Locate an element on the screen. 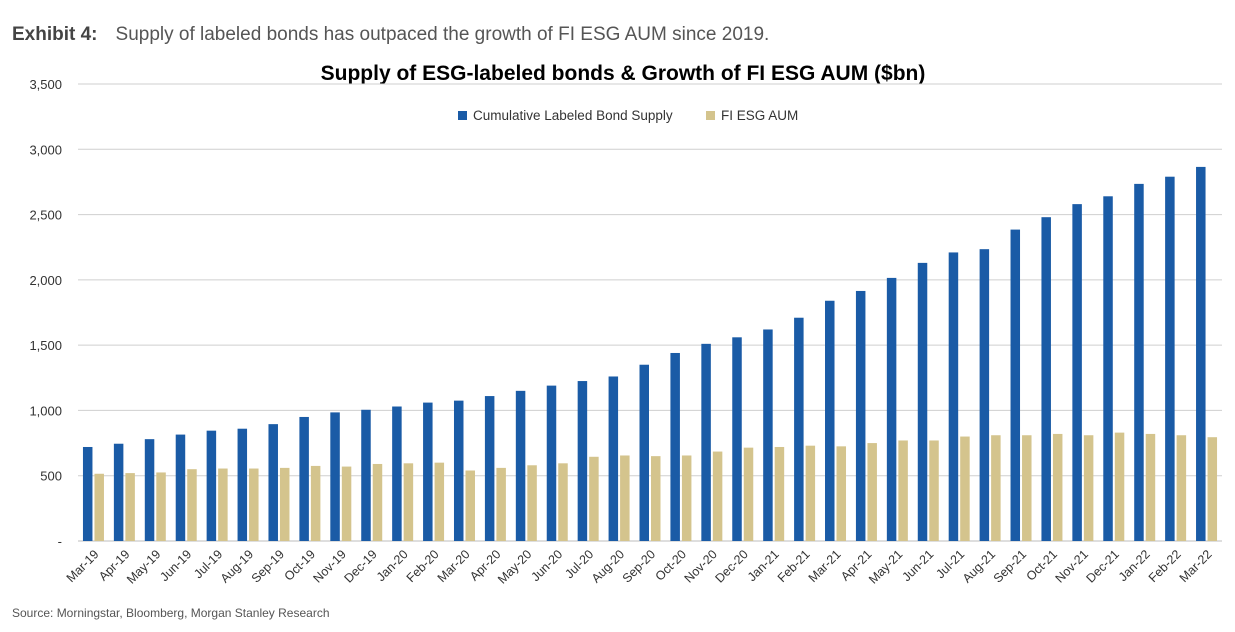 The image size is (1235, 632). x-tick-label: Mar-22 is located at coordinates (1196, 566).